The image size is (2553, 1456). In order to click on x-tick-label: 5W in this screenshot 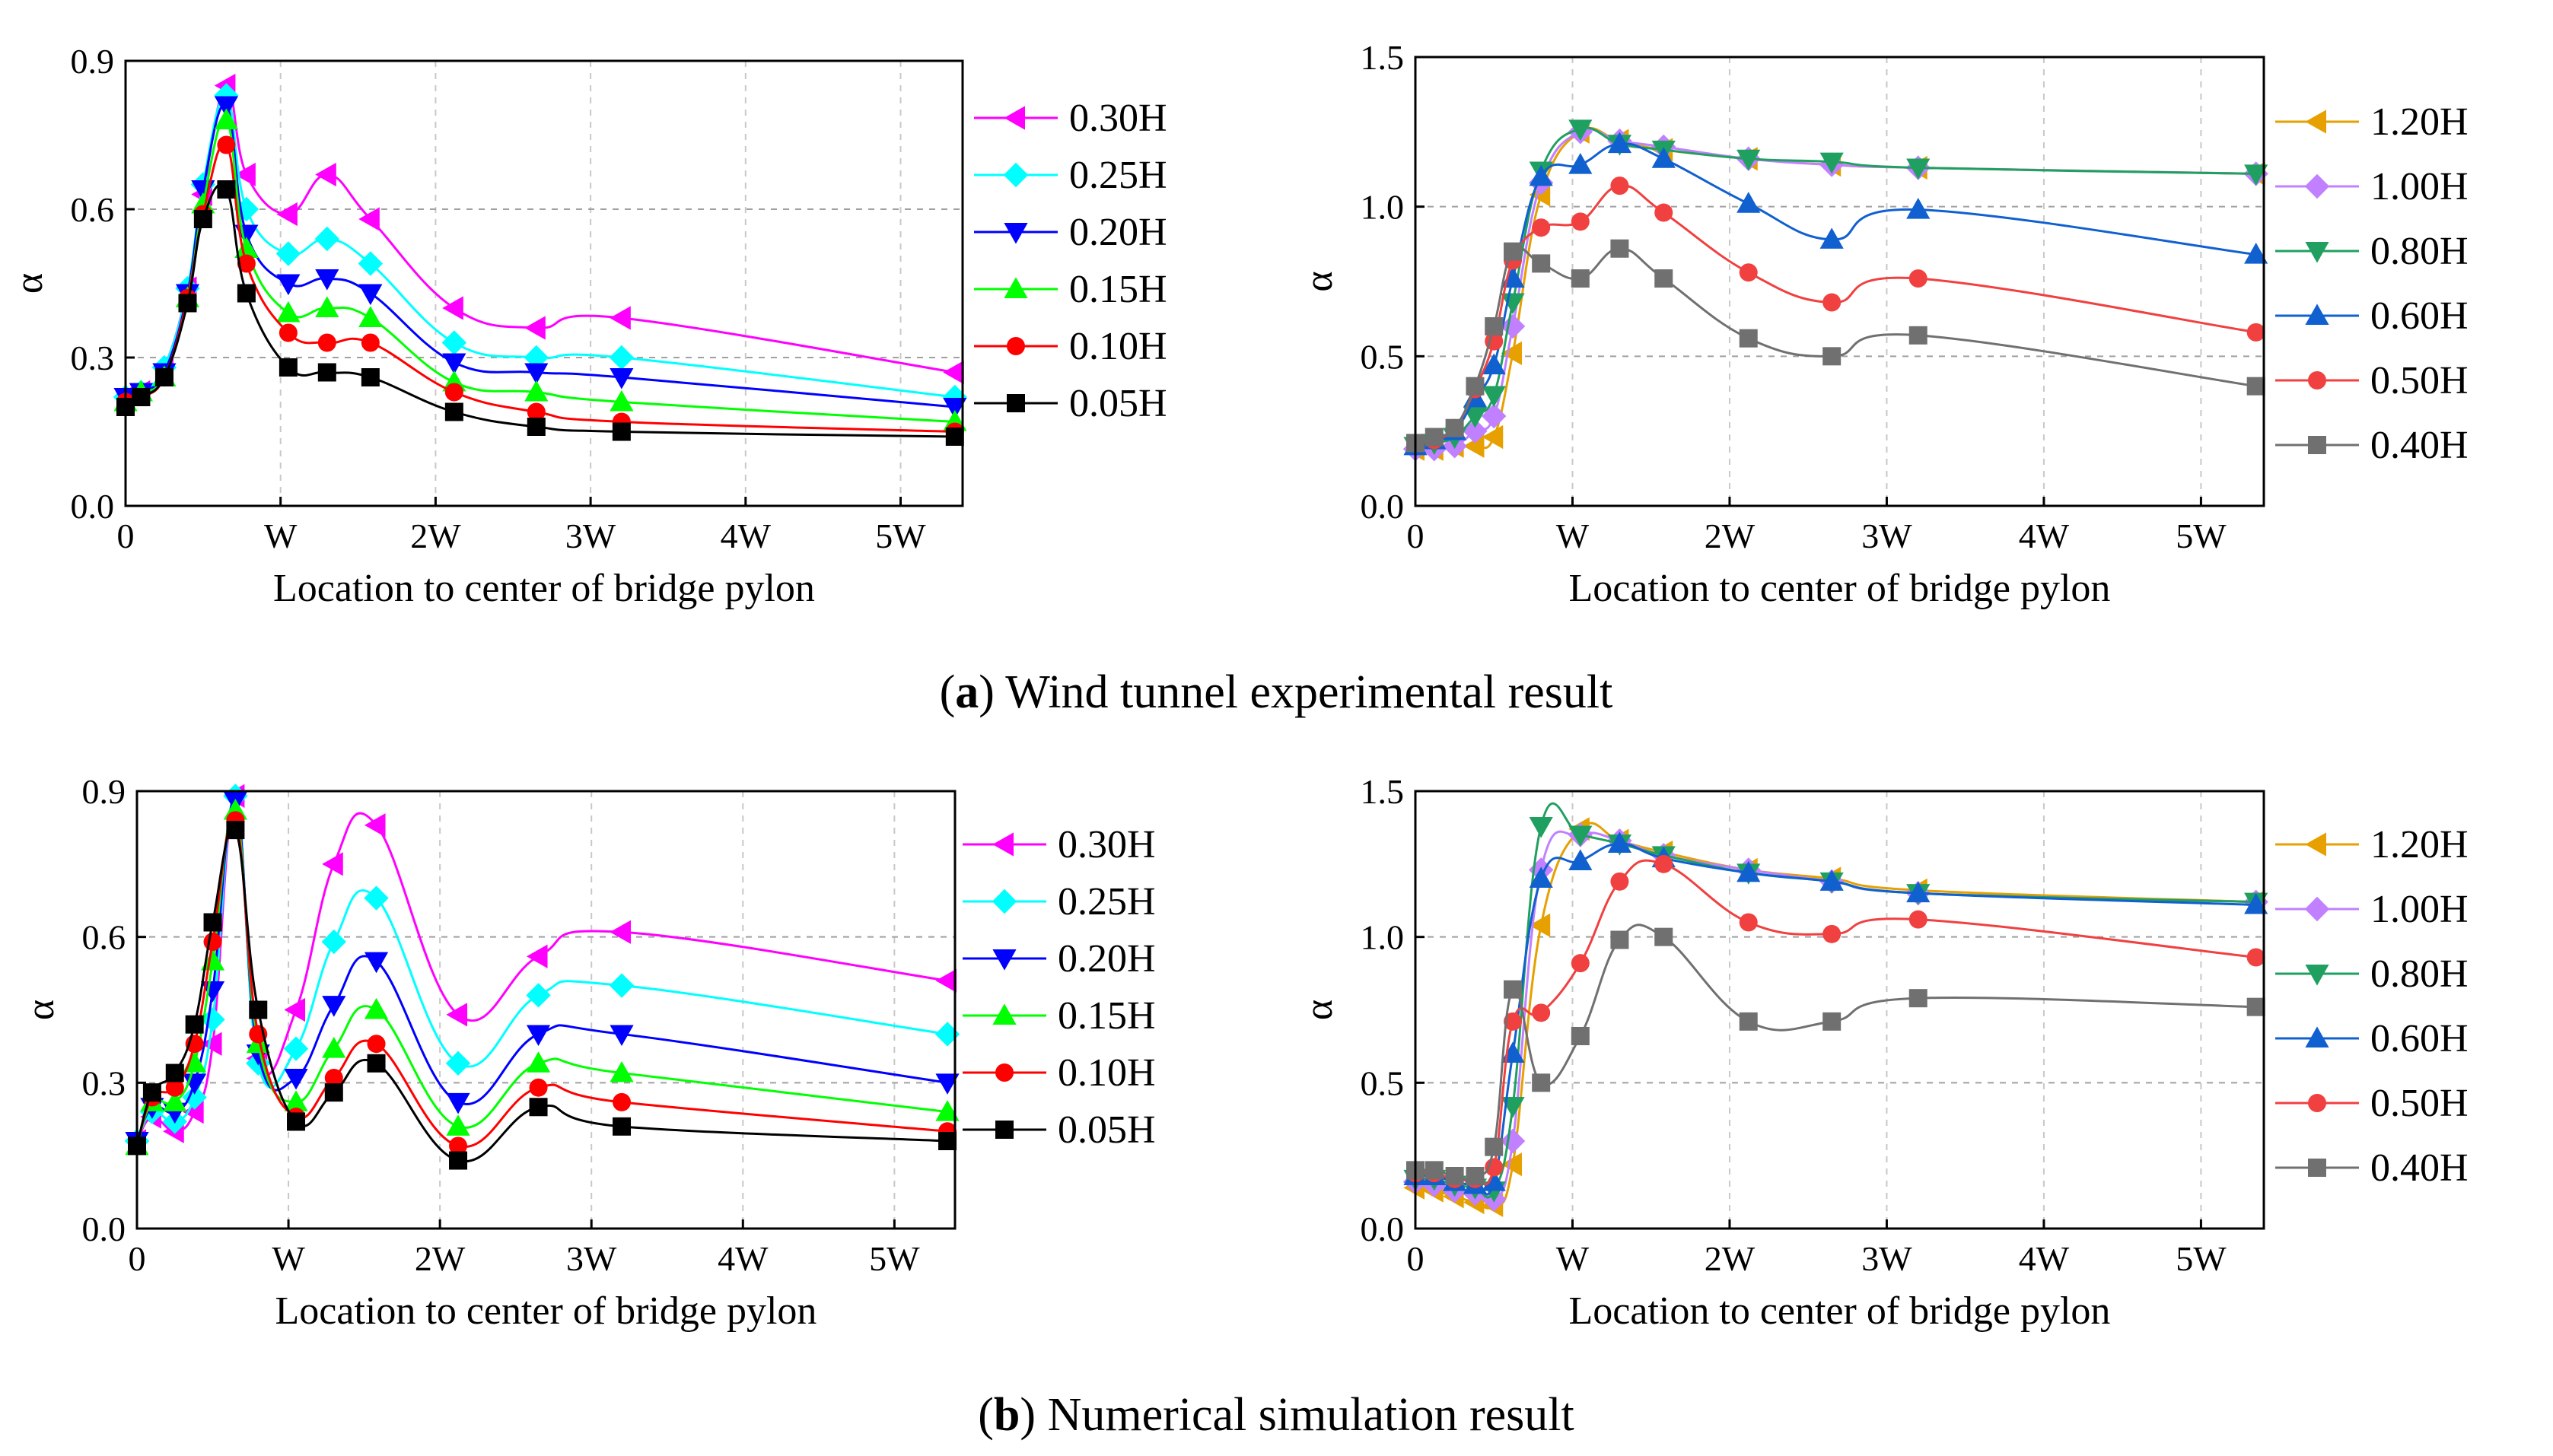, I will do `click(2201, 1258)`.